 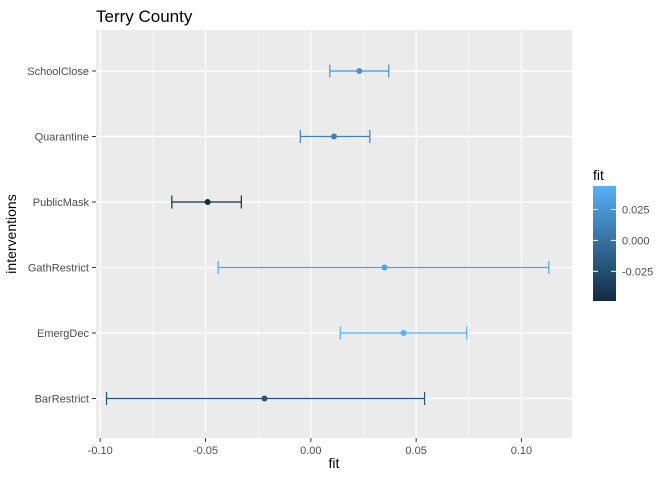 I want to click on x-axis-title: fit, so click(x=334, y=463).